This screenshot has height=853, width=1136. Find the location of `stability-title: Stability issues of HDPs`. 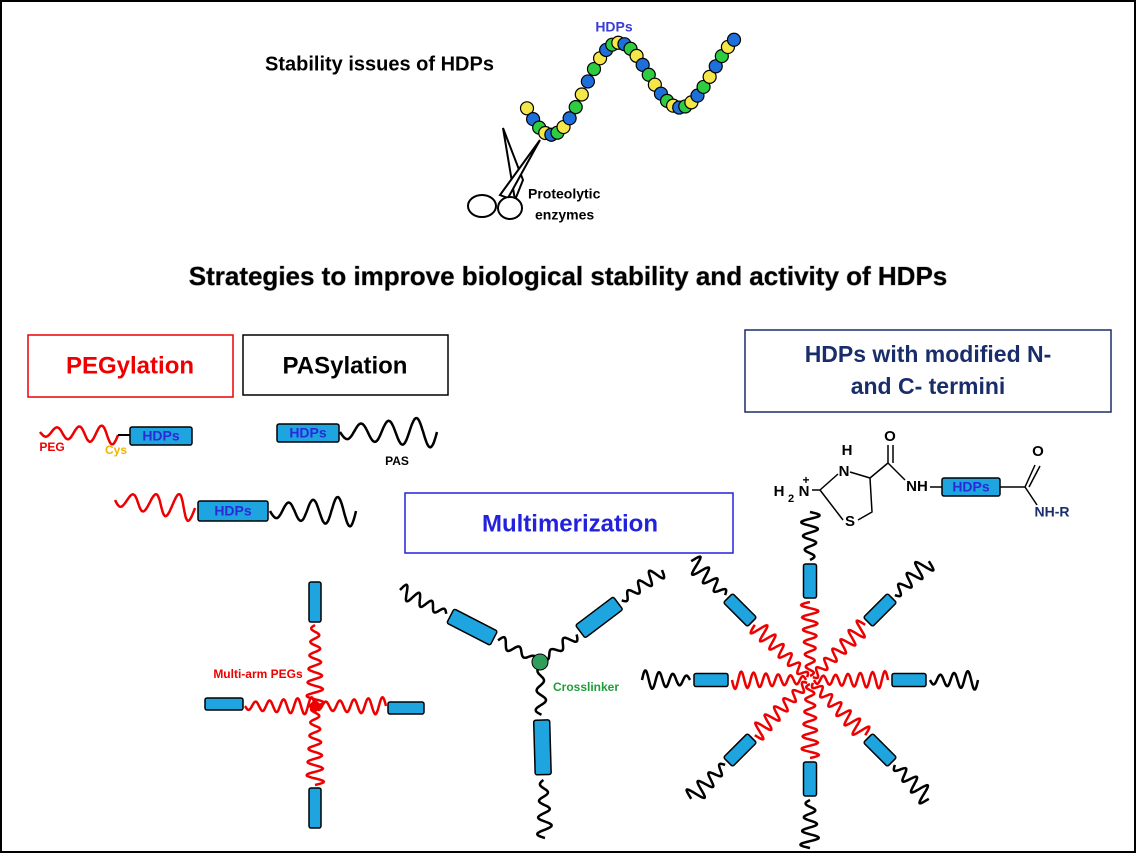

stability-title: Stability issues of HDPs is located at coordinates (379, 64).